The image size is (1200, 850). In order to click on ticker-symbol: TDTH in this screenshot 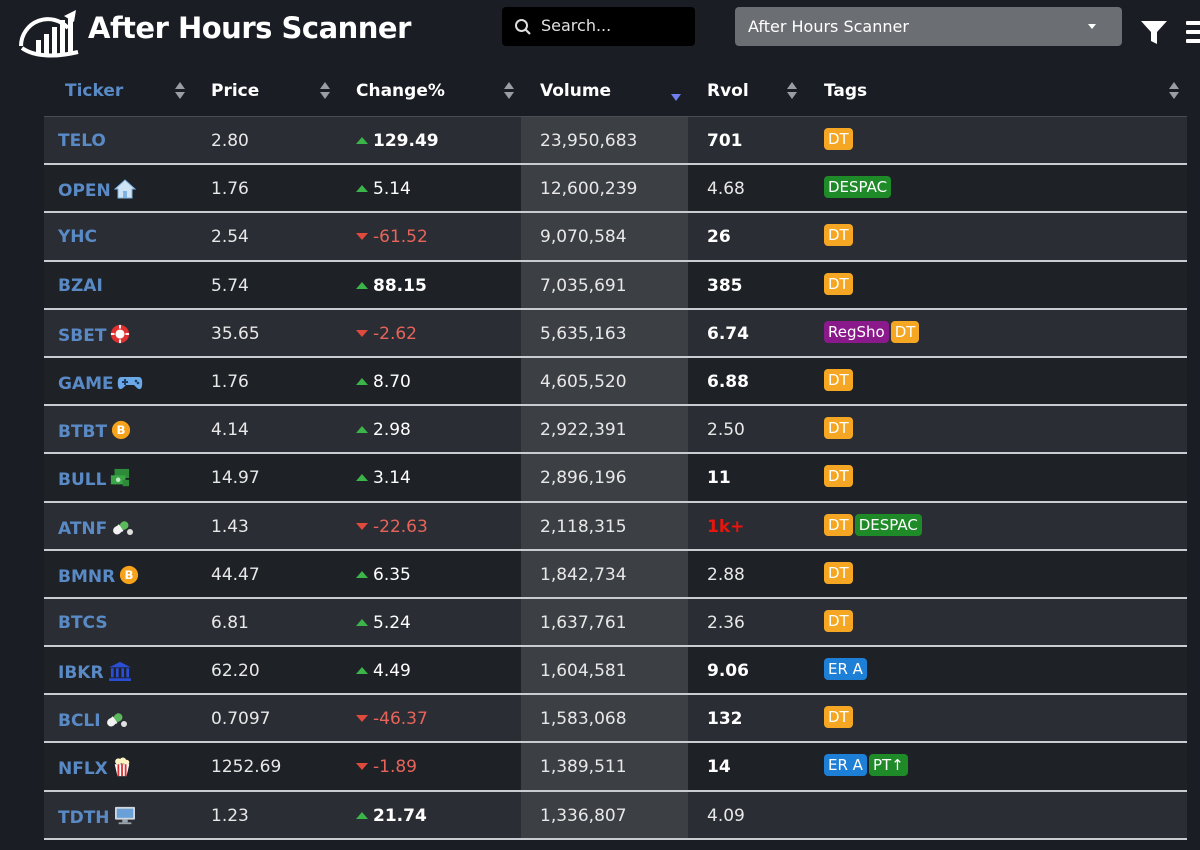, I will do `click(84, 817)`.